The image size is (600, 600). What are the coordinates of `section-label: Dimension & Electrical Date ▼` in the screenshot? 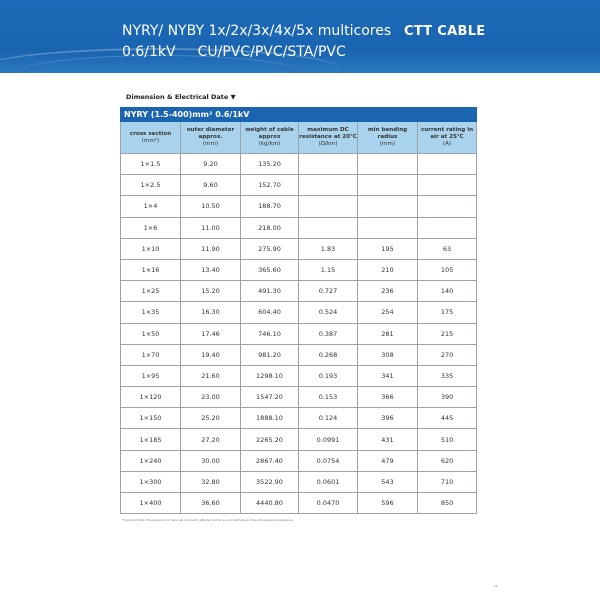 It's located at (181, 97).